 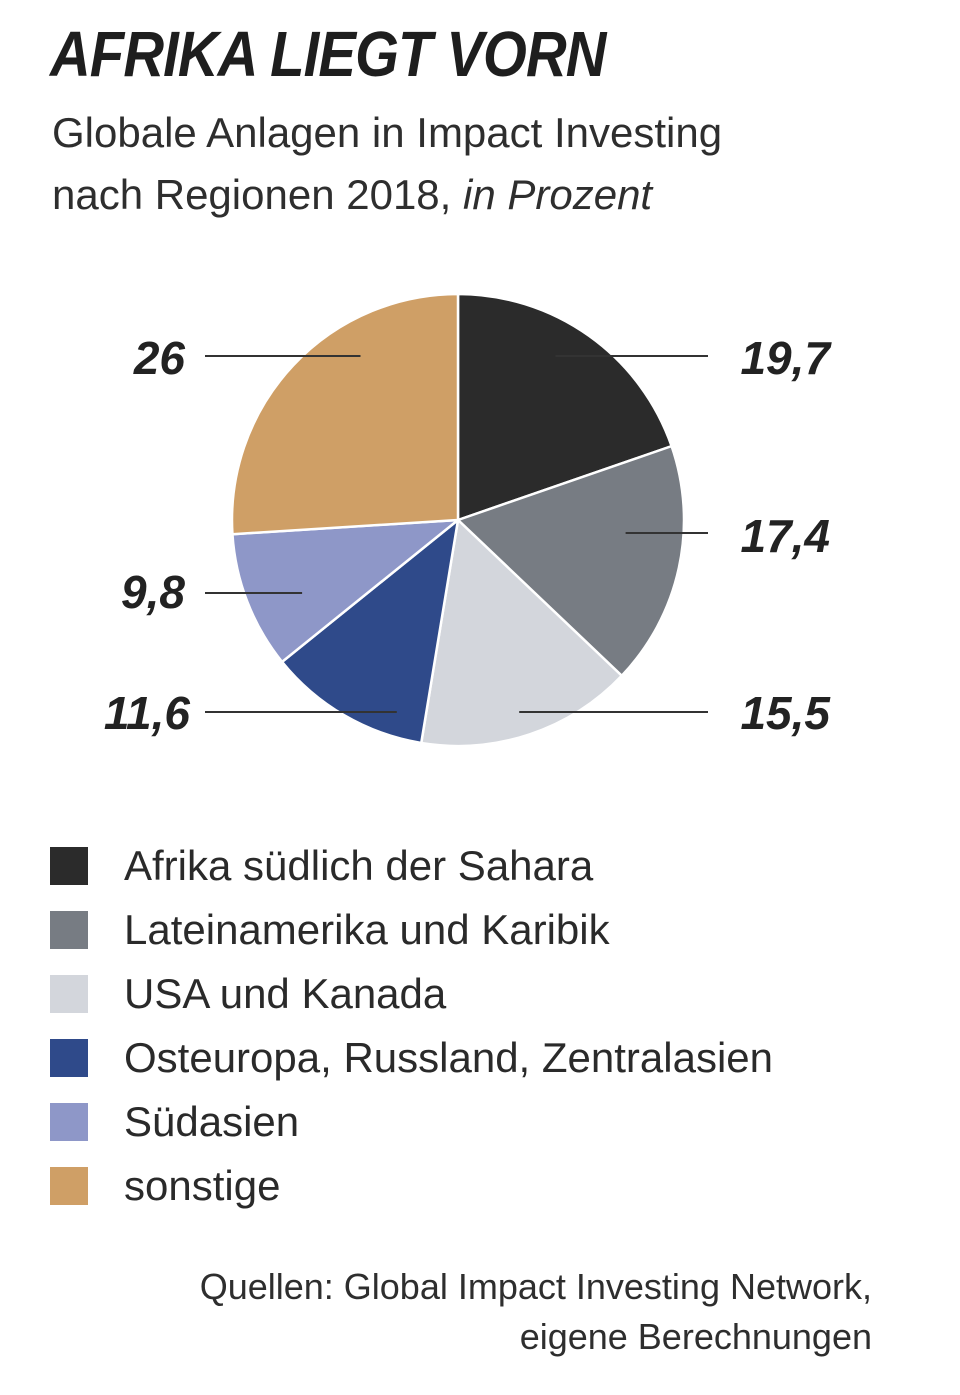 What do you see at coordinates (153, 592) in the screenshot?
I see `data-label-5: 9,8` at bounding box center [153, 592].